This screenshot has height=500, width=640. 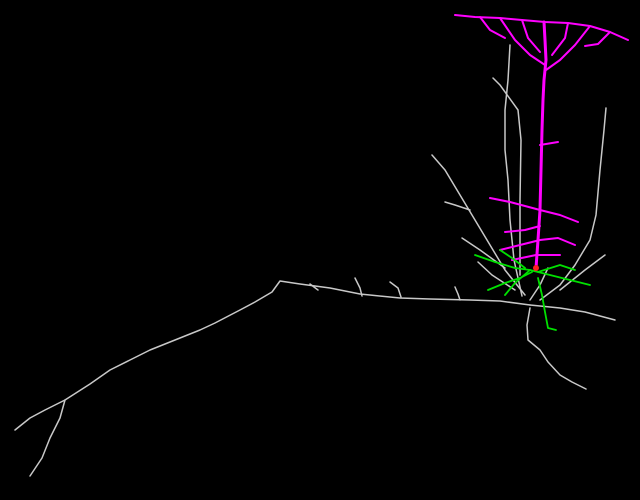 What do you see at coordinates (541, 142) in the screenshot?
I see `apical-dendrite` at bounding box center [541, 142].